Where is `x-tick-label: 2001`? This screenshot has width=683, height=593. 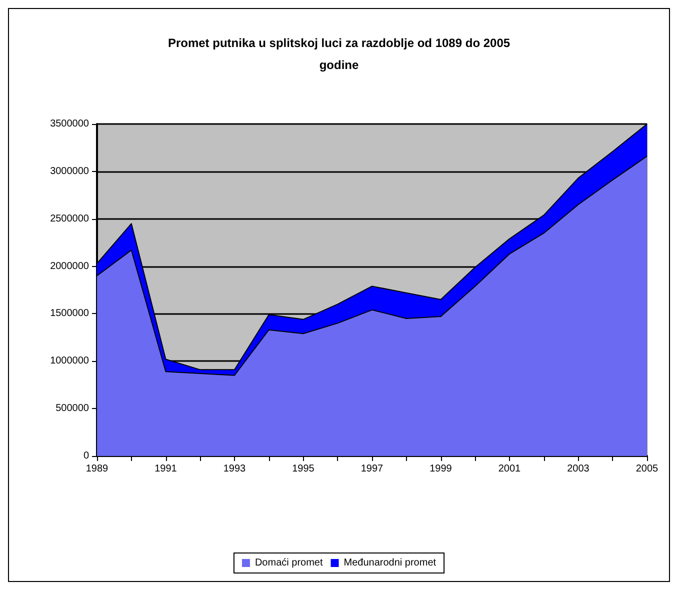
x-tick-label: 2001 is located at coordinates (510, 469).